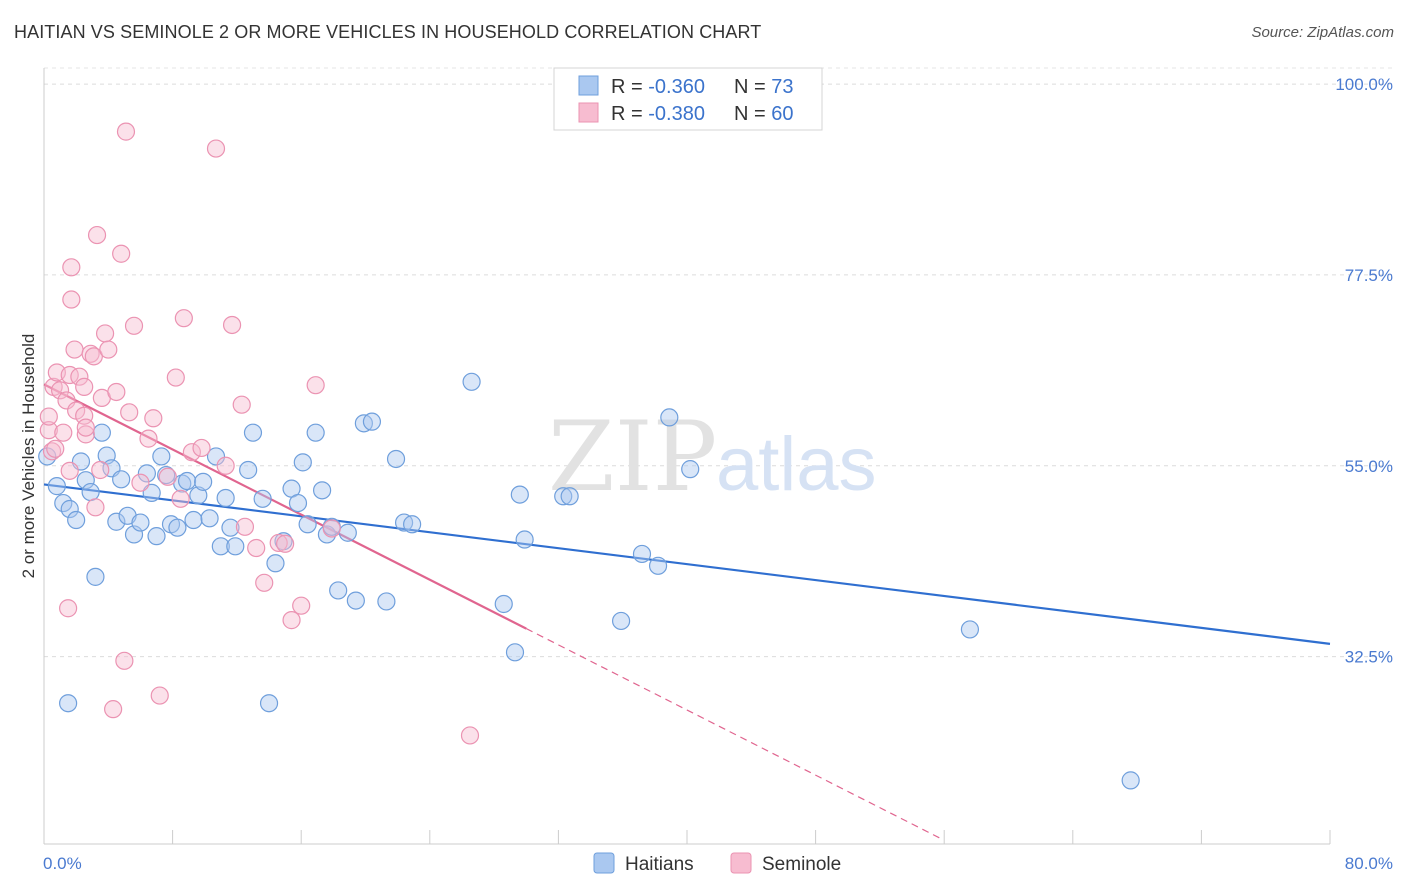  Describe the element at coordinates (733, 733) in the screenshot. I see `trend-extension-seminole` at that location.